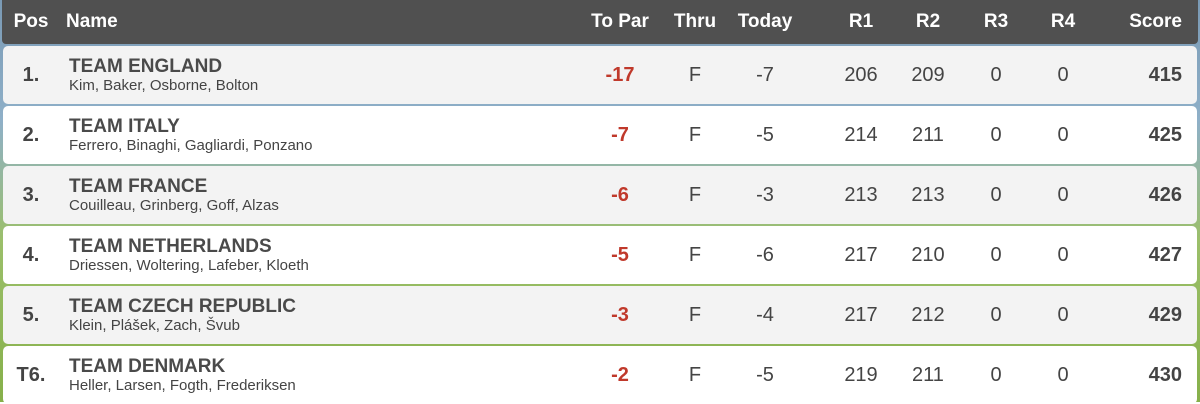  I want to click on today-cell: -7, so click(765, 74).